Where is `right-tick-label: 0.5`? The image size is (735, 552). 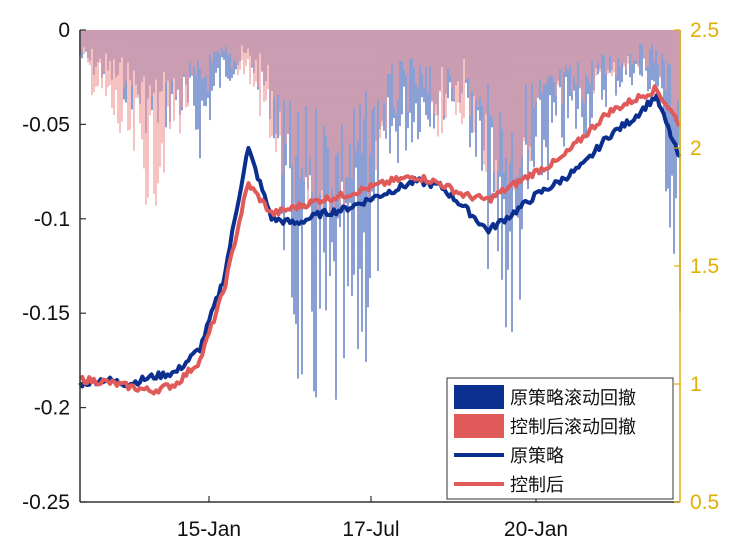 right-tick-label: 0.5 is located at coordinates (704, 502).